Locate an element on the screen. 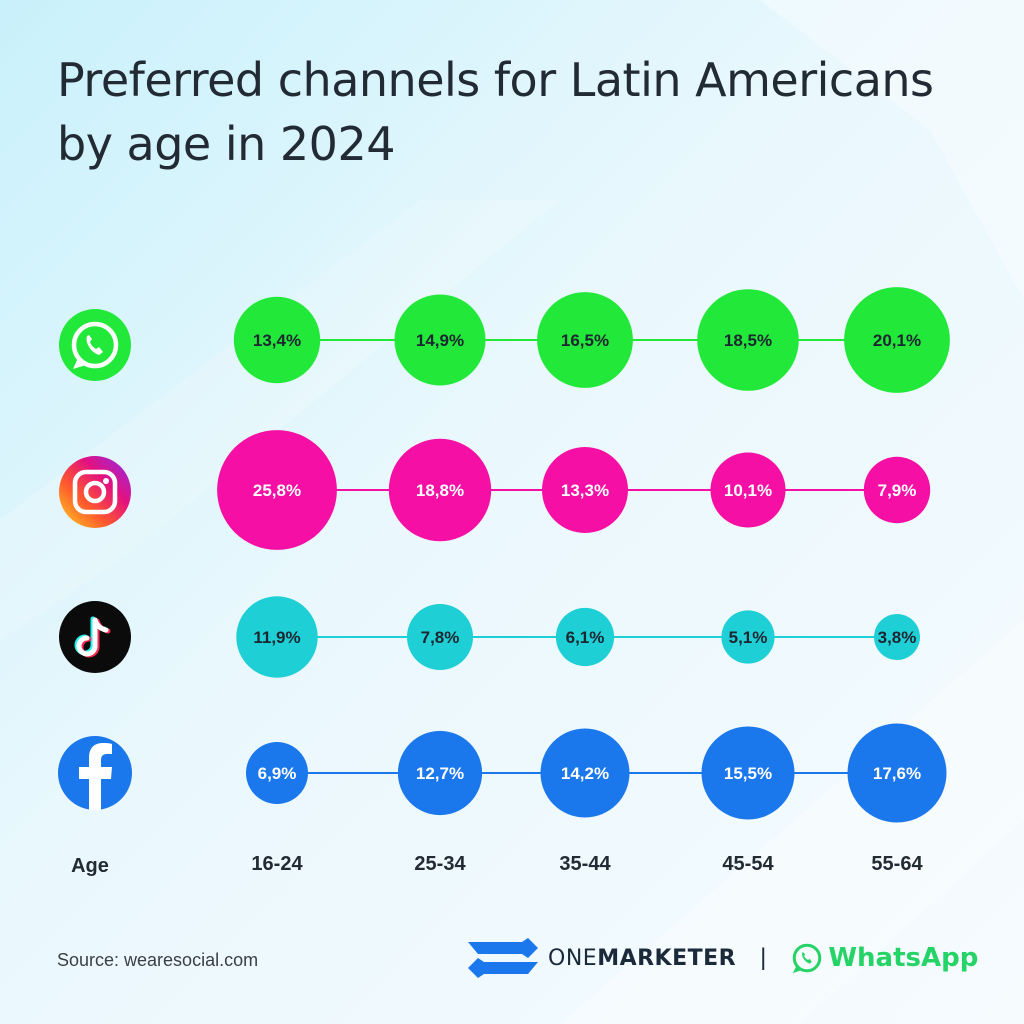  data-label: 18,5% is located at coordinates (748, 340).